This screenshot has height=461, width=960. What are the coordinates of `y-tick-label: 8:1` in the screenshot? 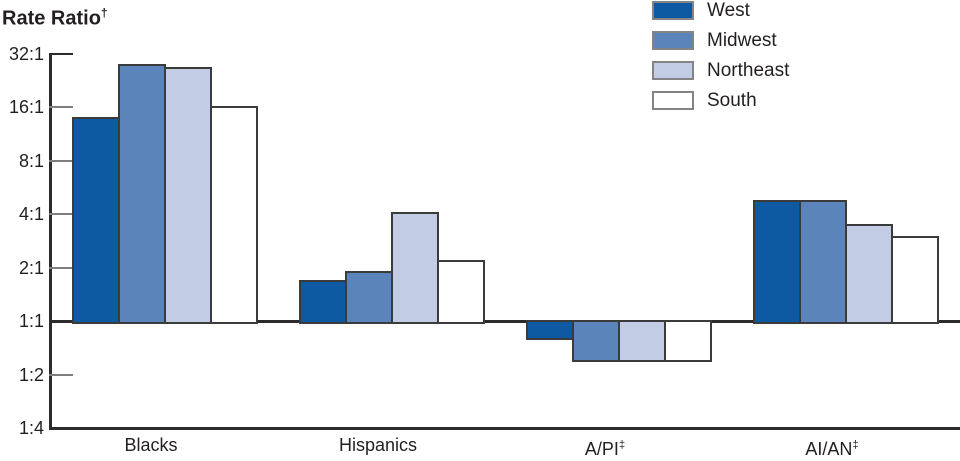 It's located at (31, 160).